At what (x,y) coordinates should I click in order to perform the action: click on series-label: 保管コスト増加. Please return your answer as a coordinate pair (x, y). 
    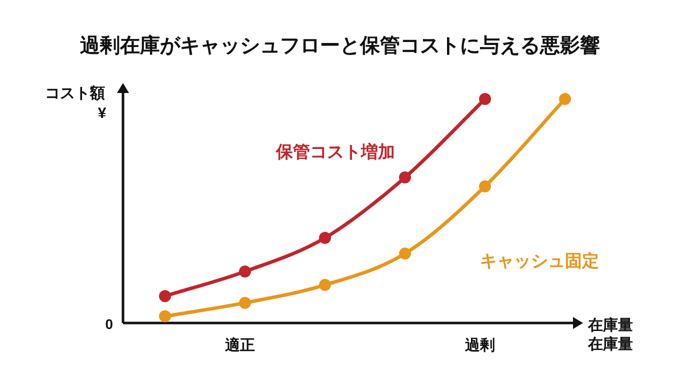
    Looking at the image, I should click on (335, 151).